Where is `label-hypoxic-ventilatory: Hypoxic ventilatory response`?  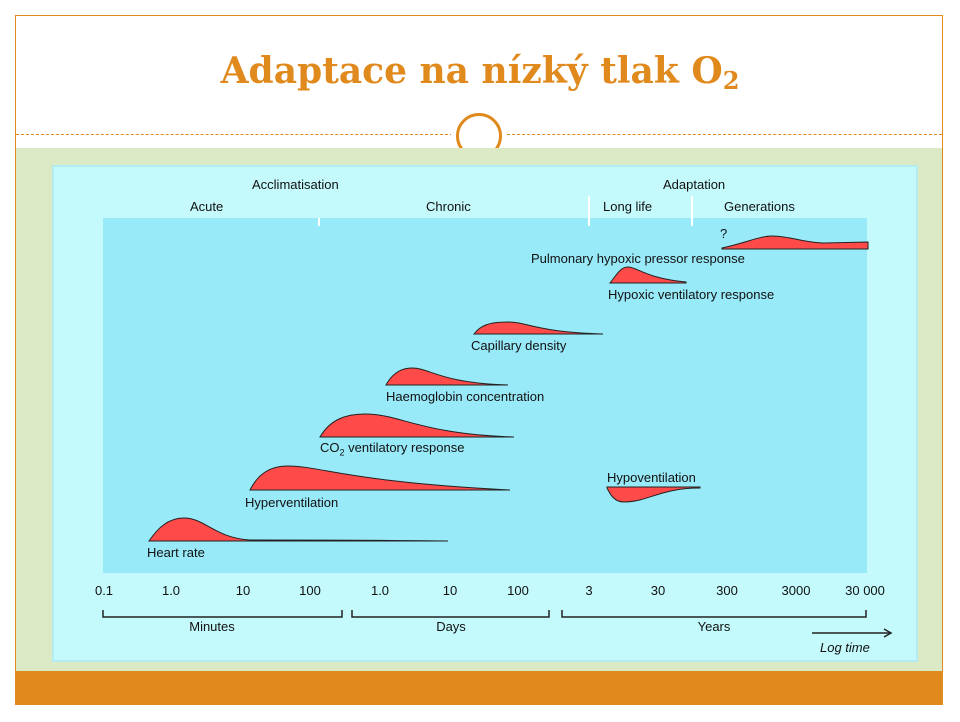
label-hypoxic-ventilatory: Hypoxic ventilatory response is located at coordinates (691, 294).